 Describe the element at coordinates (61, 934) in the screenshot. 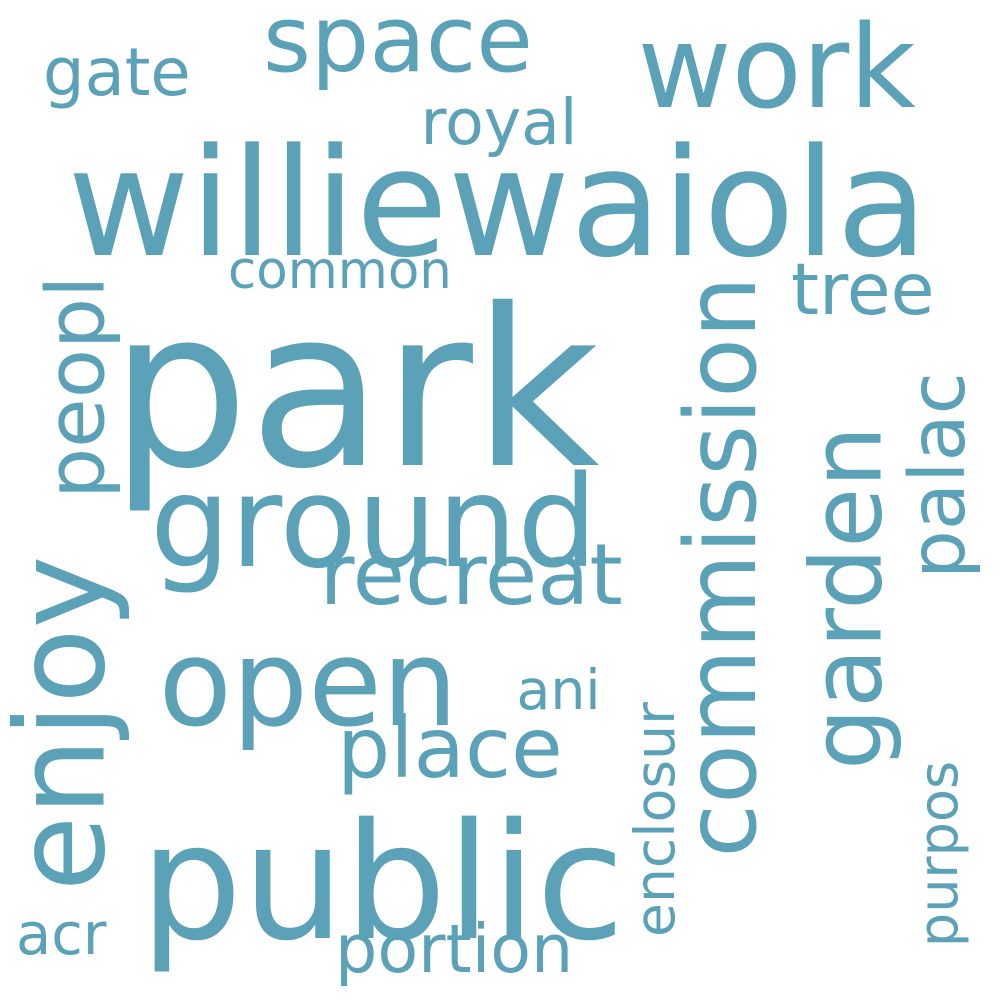

I see `word-acr: acr` at that location.